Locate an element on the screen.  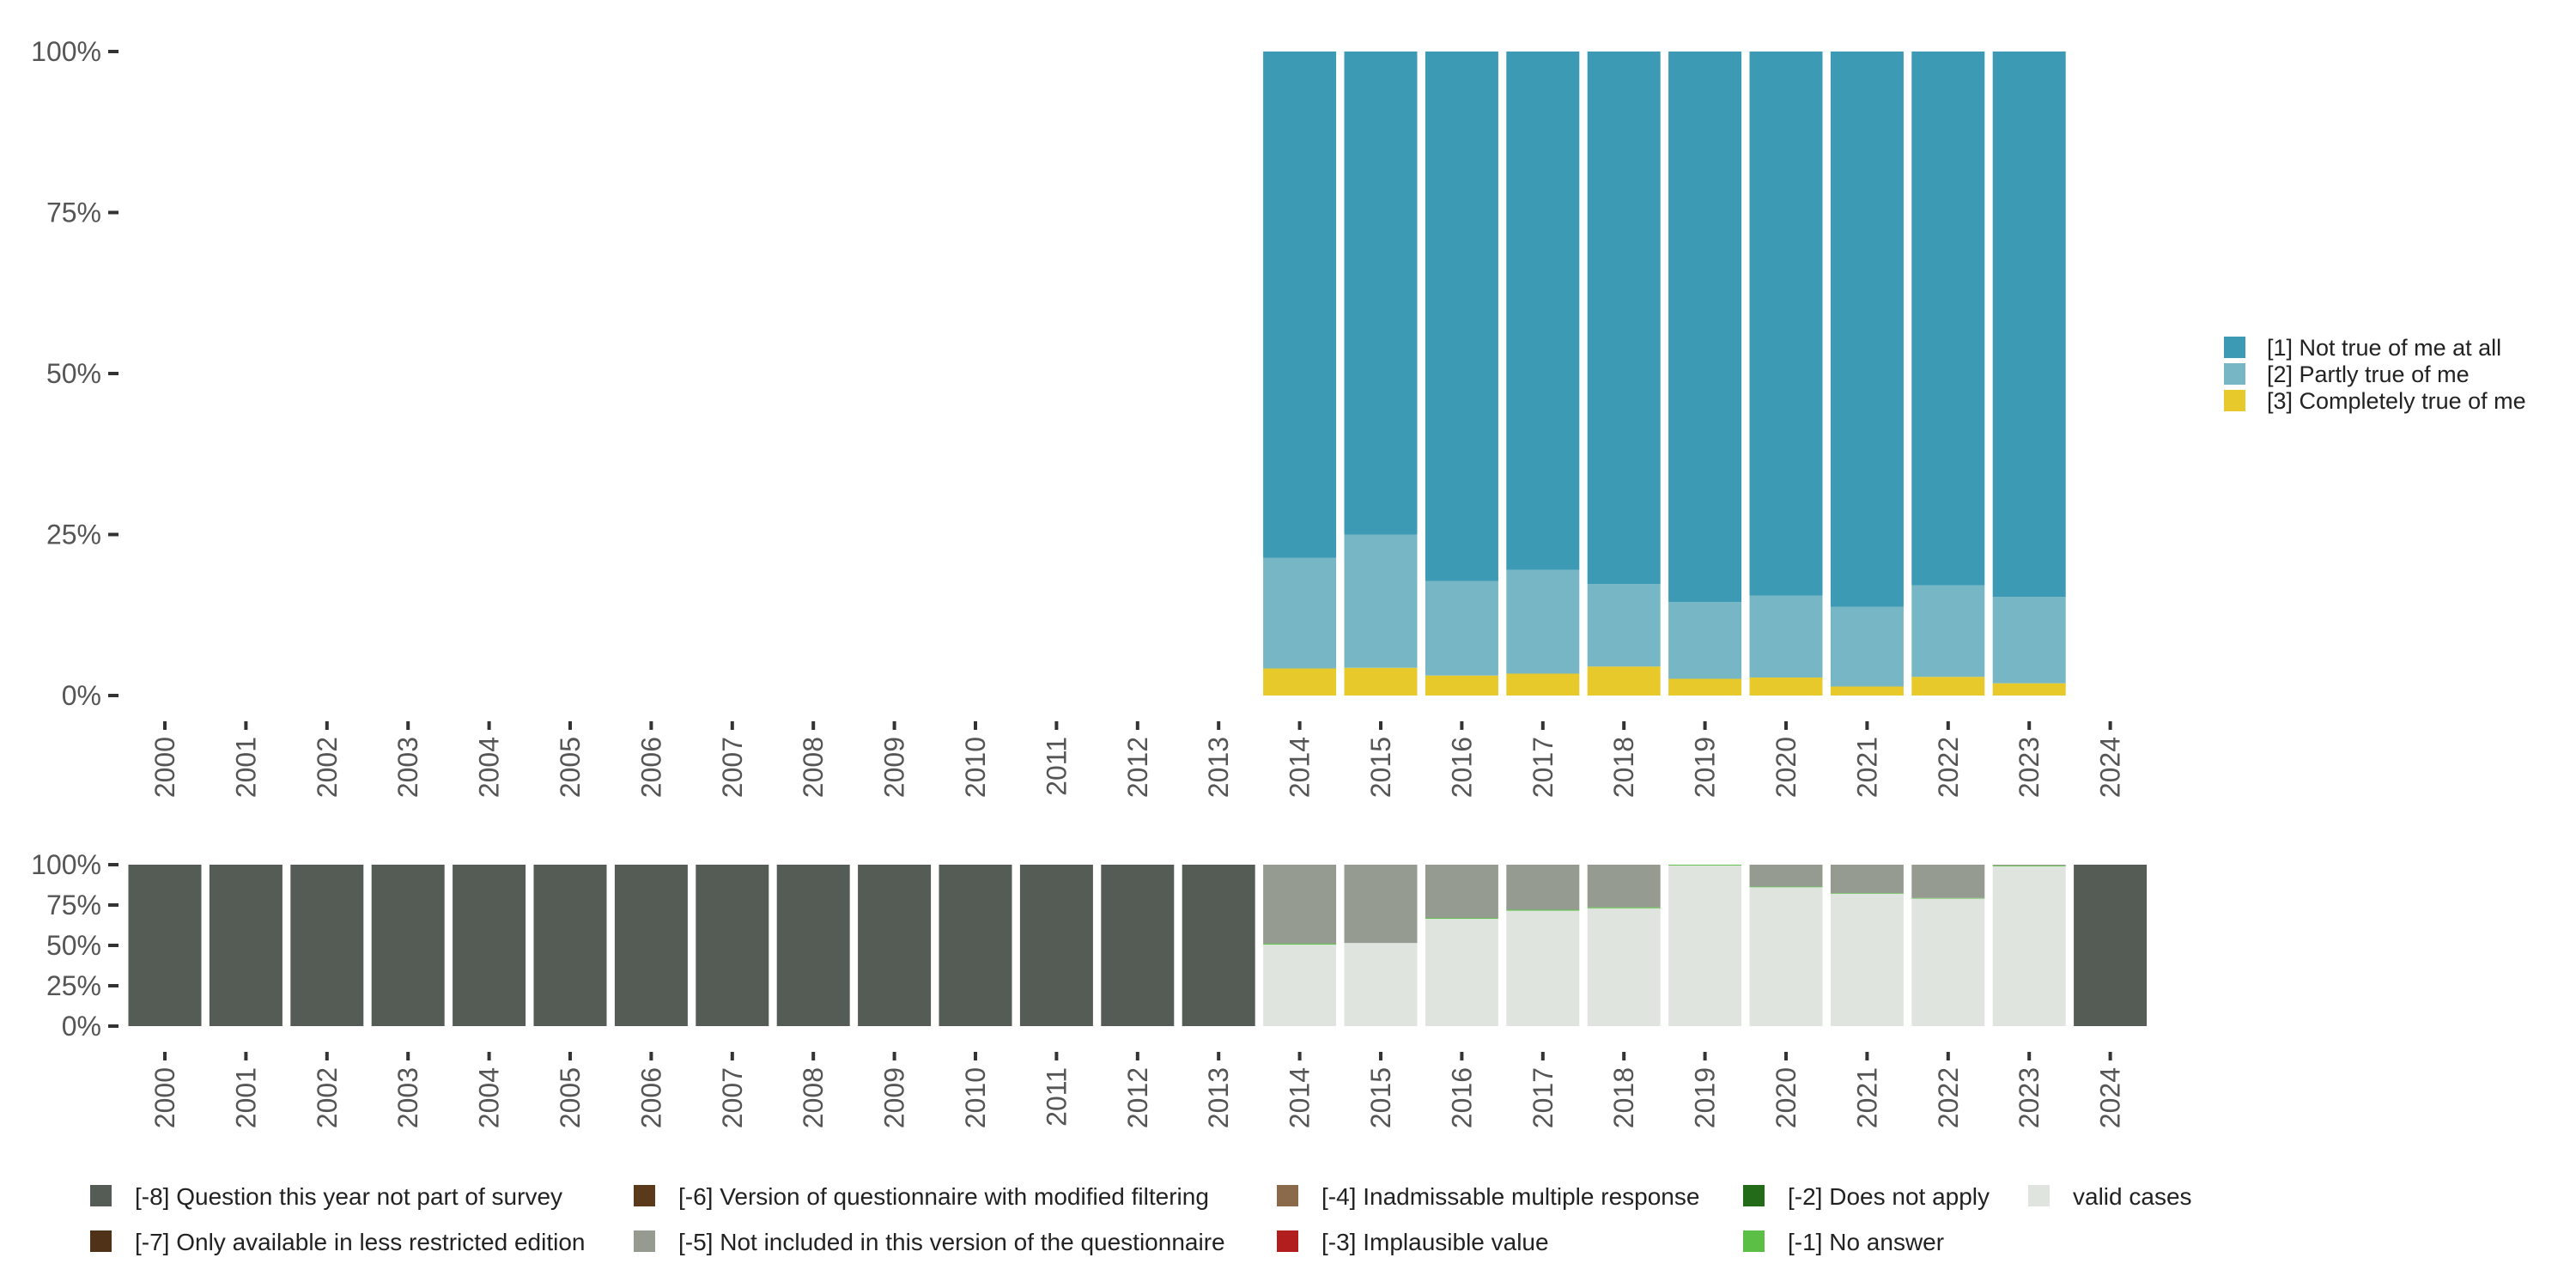
bottom-legend-label: [-1] No answer is located at coordinates (1866, 1242).